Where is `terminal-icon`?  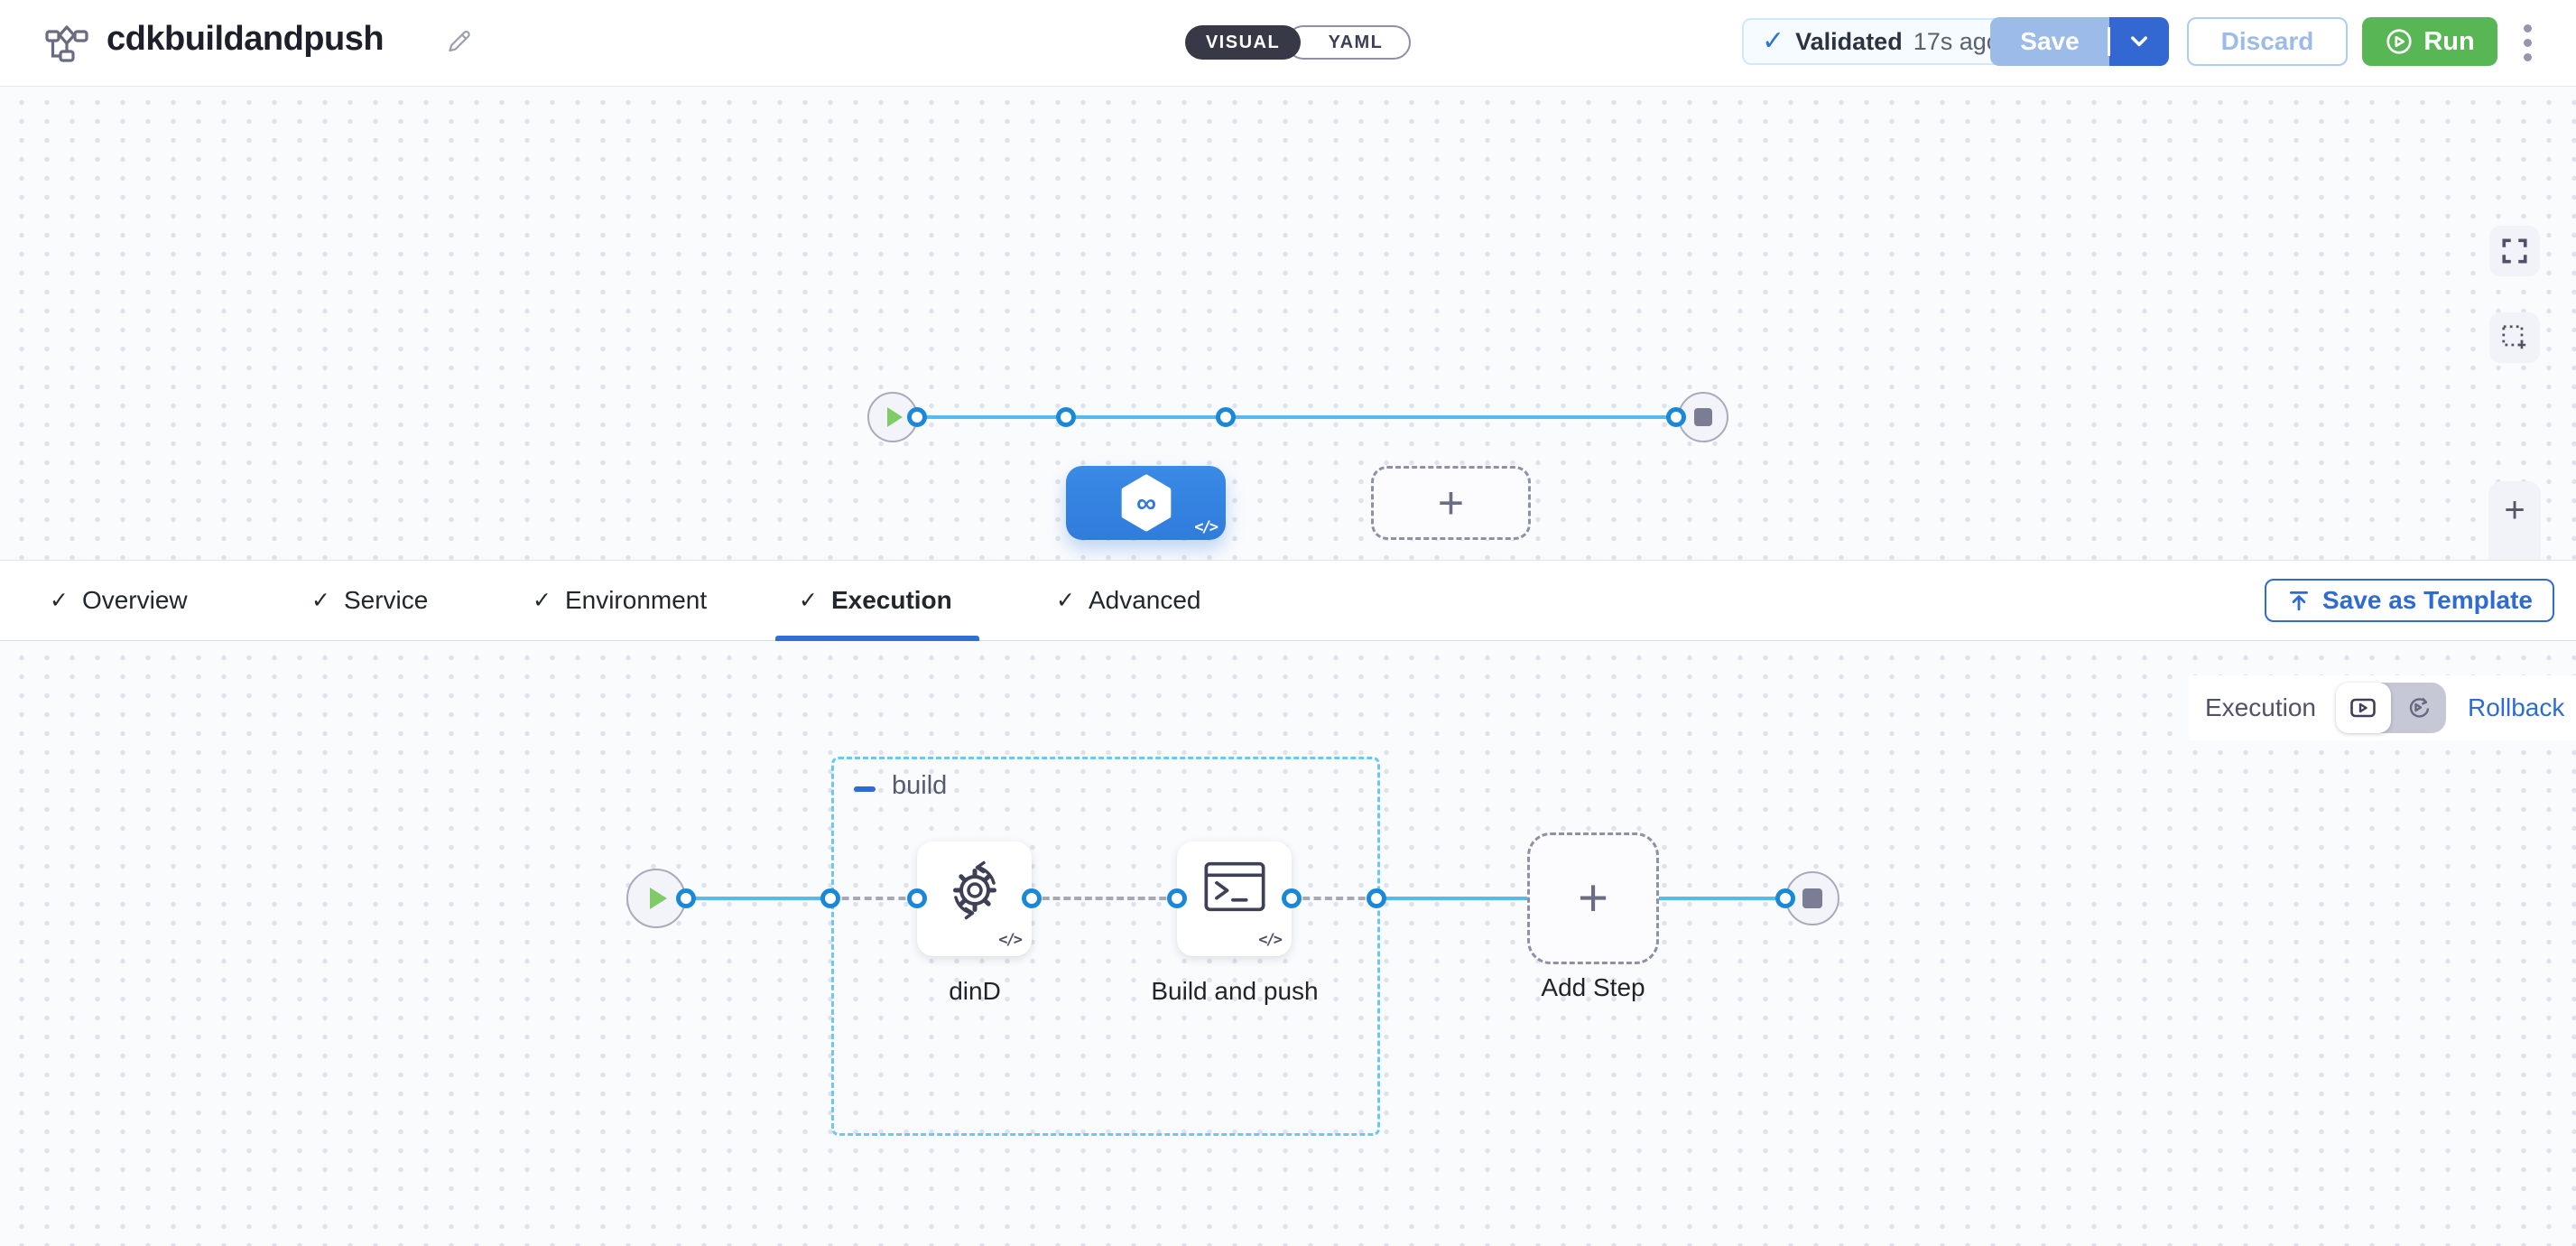
terminal-icon is located at coordinates (1234, 886).